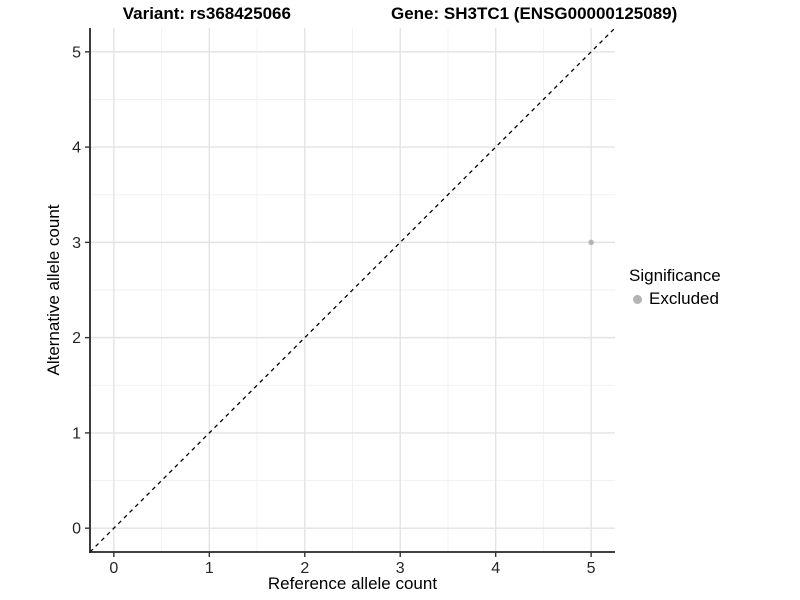  I want to click on y-tick-label: 0, so click(76, 529).